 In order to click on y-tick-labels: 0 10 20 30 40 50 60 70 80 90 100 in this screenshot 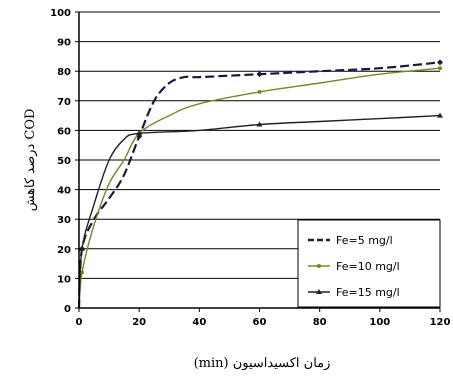, I will do `click(60, 161)`.